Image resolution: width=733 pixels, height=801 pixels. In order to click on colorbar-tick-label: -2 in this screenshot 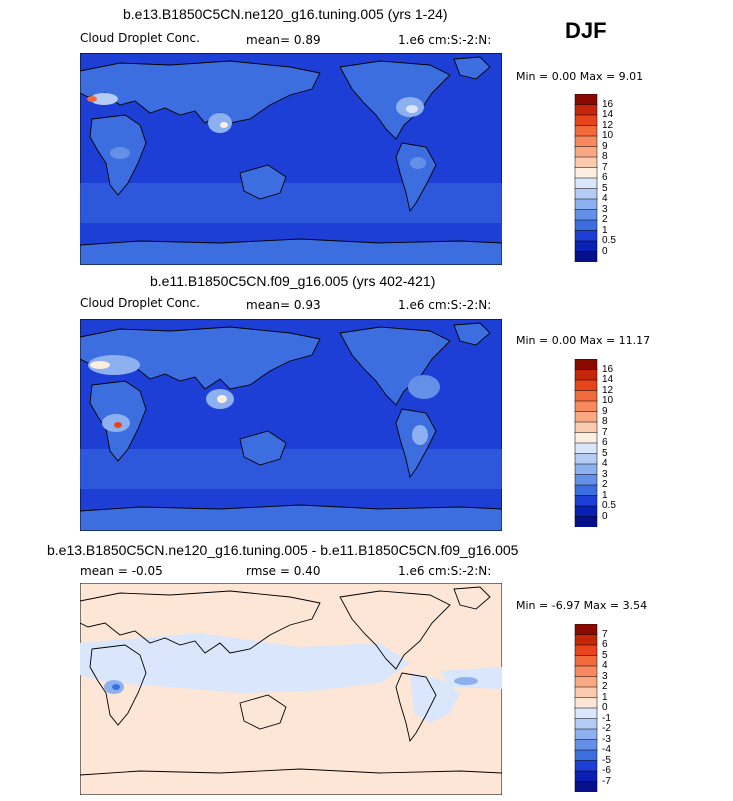, I will do `click(606, 728)`.